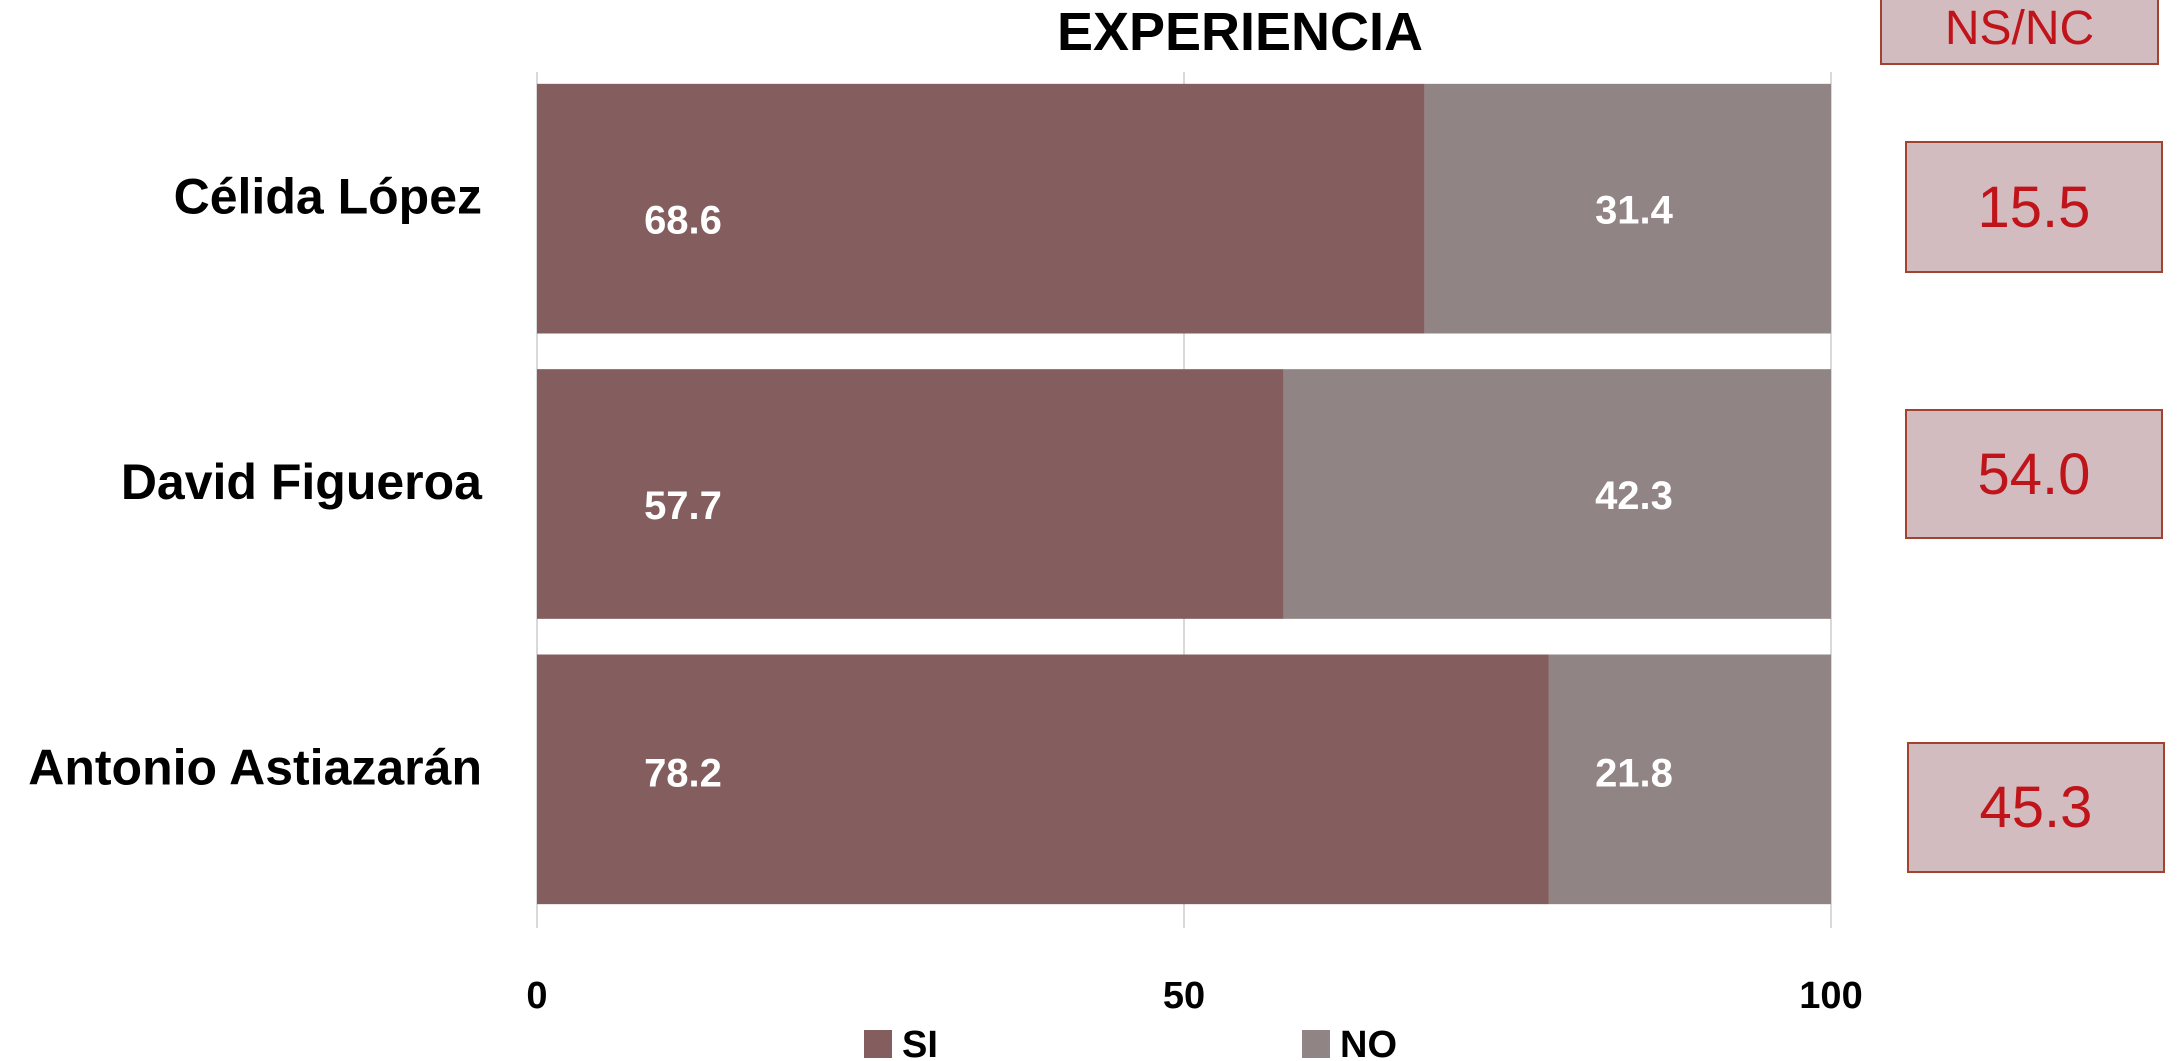 The height and width of the screenshot is (1061, 2179). I want to click on bar-value-label: 78.2, so click(683, 773).